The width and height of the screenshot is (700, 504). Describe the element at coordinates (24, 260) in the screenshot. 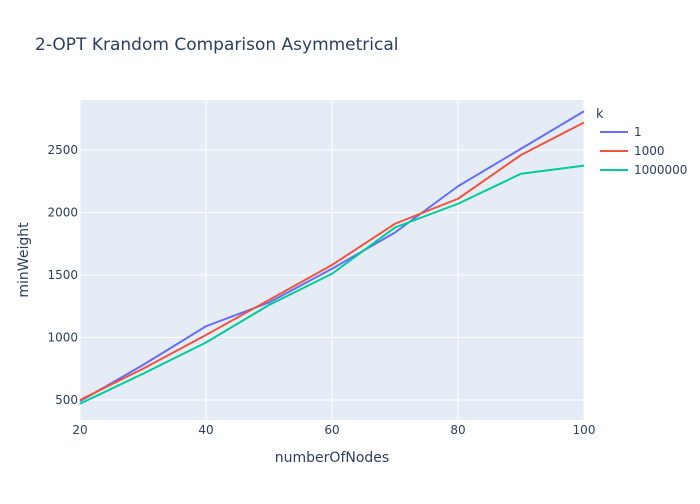

I see `y-axis-label: minWeight` at that location.